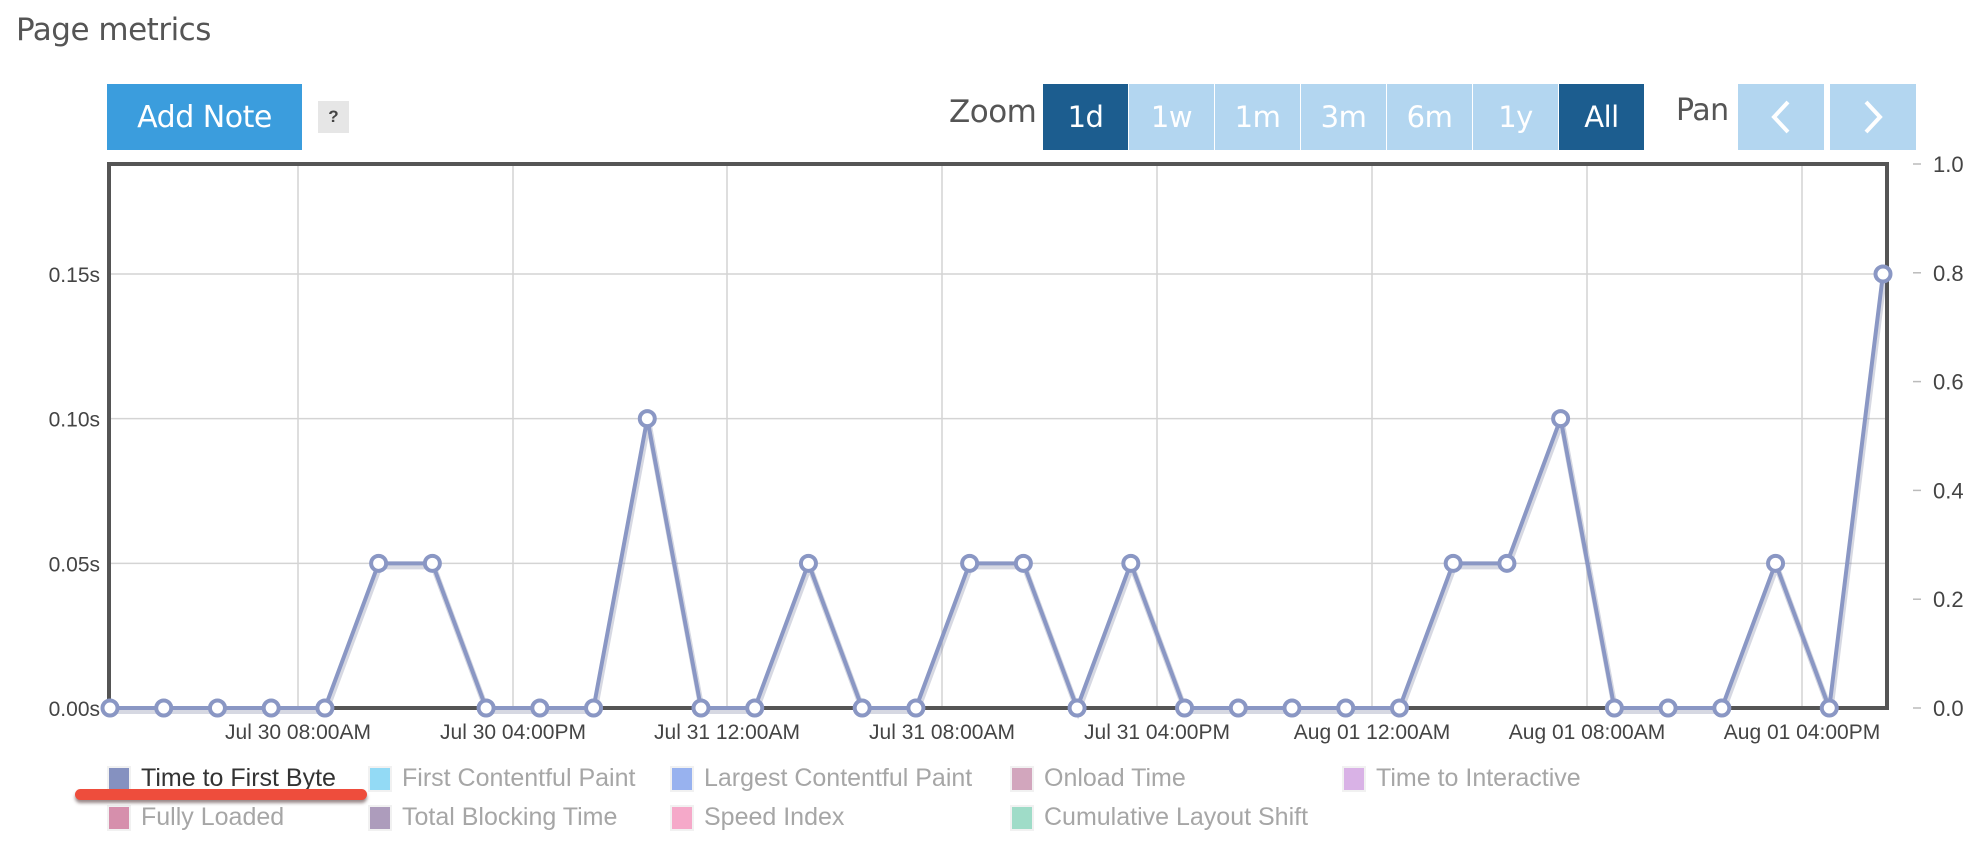 The height and width of the screenshot is (848, 1986). What do you see at coordinates (1157, 732) in the screenshot?
I see `x-tick-label: Jul 31 04:00PM` at bounding box center [1157, 732].